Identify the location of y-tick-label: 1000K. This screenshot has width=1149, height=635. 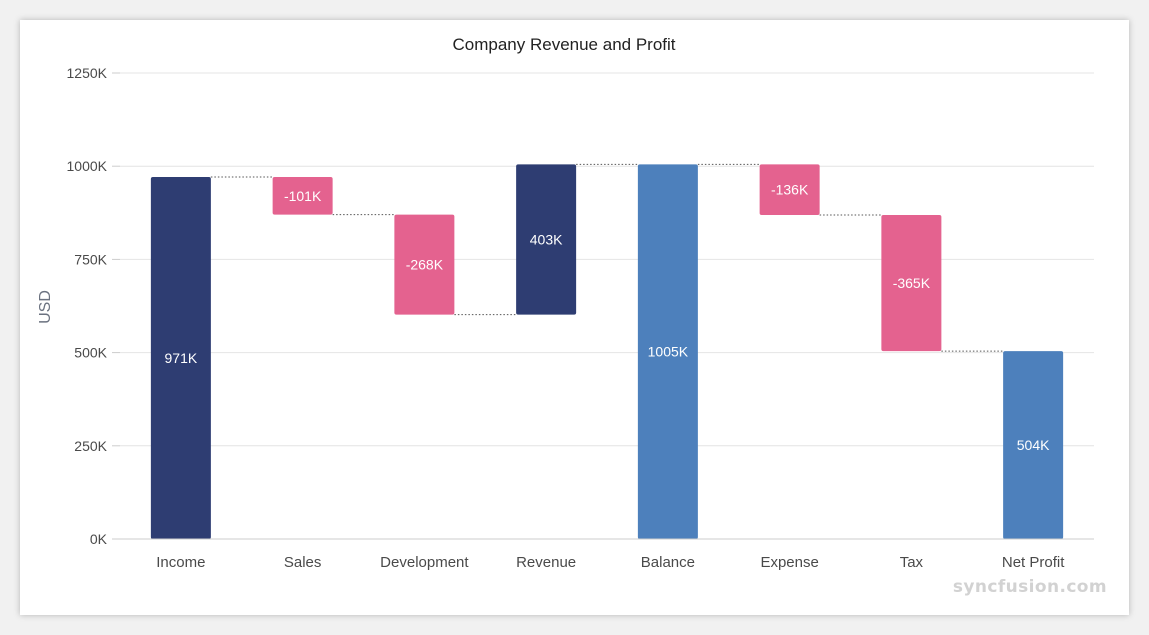
(87, 166).